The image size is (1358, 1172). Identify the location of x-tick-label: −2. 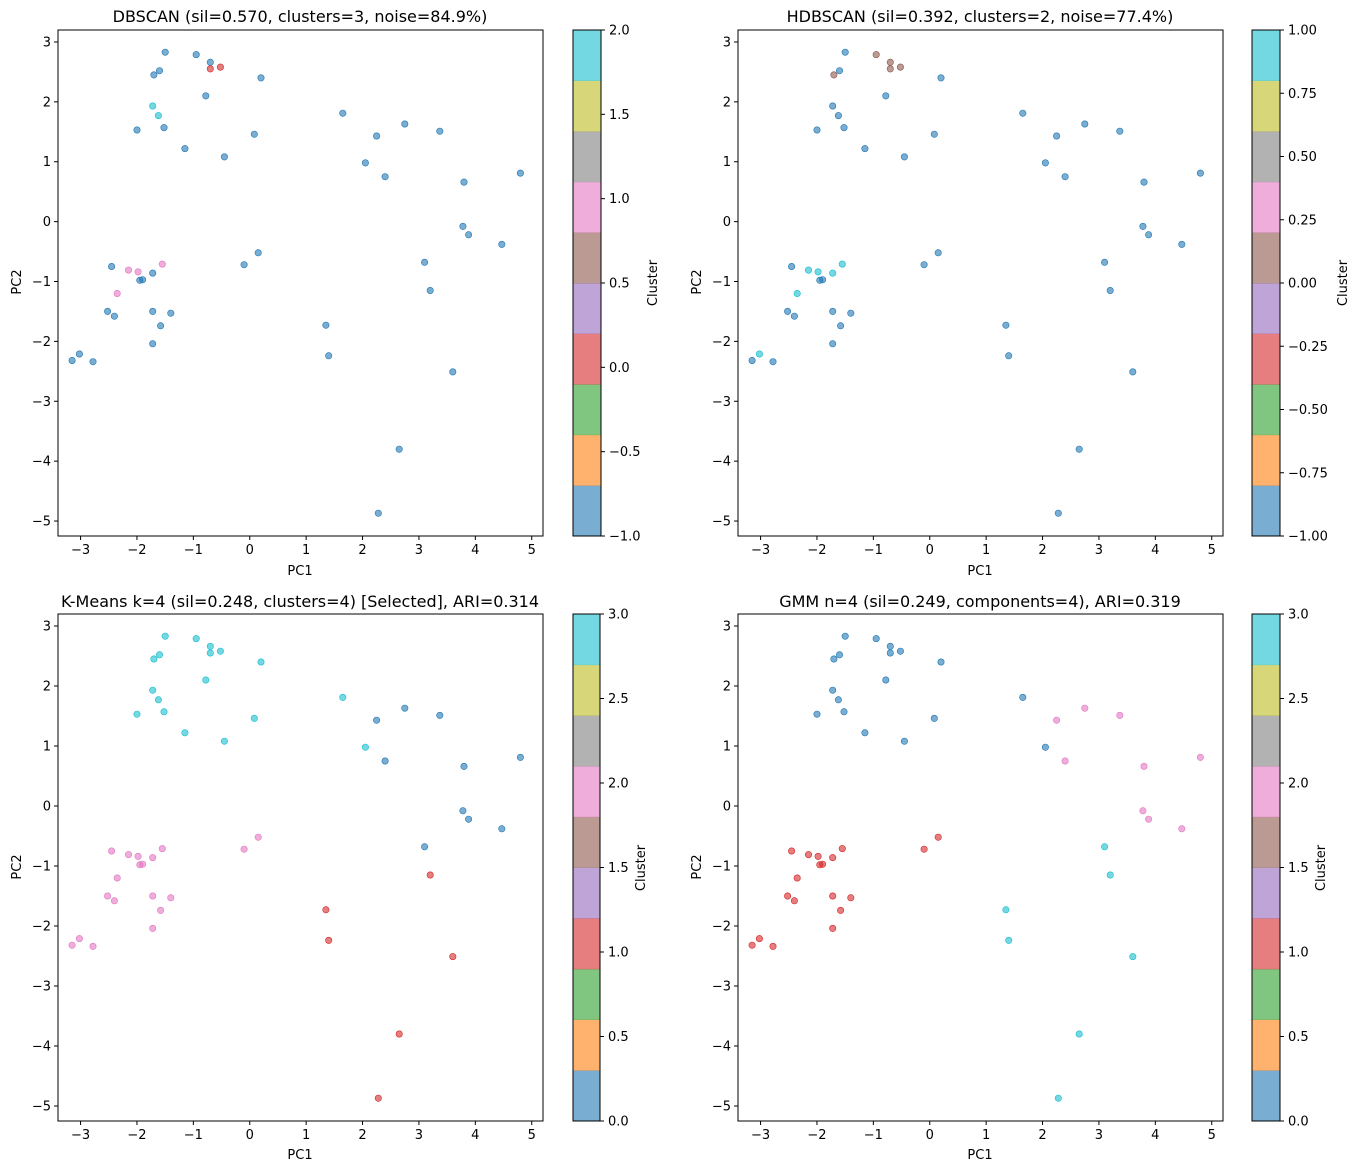
(816, 550).